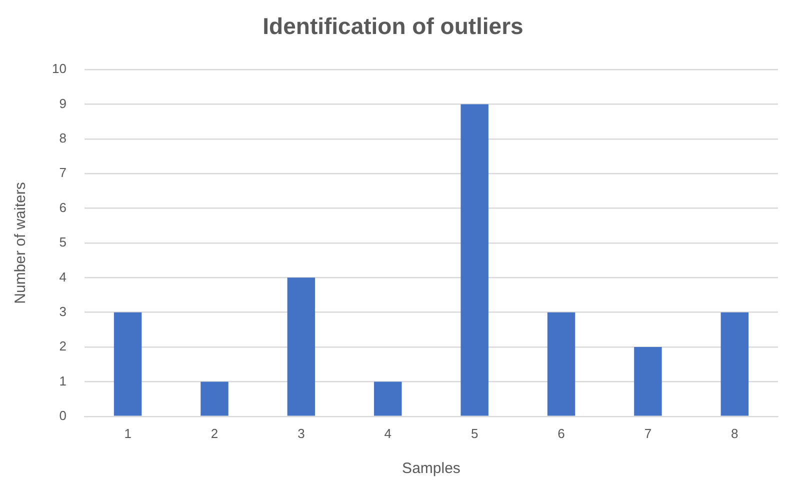  What do you see at coordinates (62, 276) in the screenshot?
I see `y-tick-label: 4` at bounding box center [62, 276].